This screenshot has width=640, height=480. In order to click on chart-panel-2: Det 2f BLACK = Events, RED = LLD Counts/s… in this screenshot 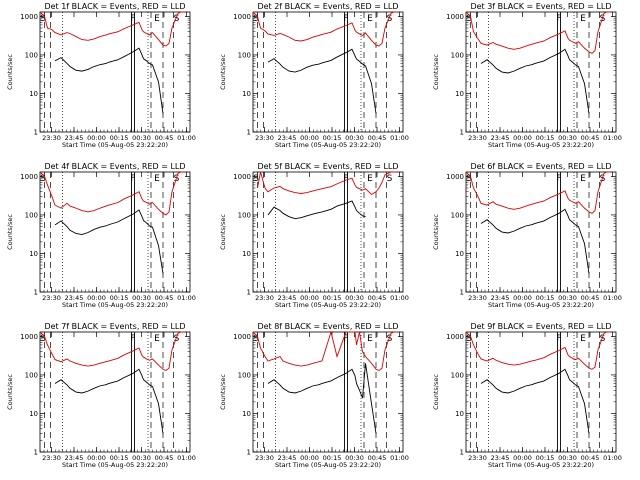, I will do `click(314, 75)`.